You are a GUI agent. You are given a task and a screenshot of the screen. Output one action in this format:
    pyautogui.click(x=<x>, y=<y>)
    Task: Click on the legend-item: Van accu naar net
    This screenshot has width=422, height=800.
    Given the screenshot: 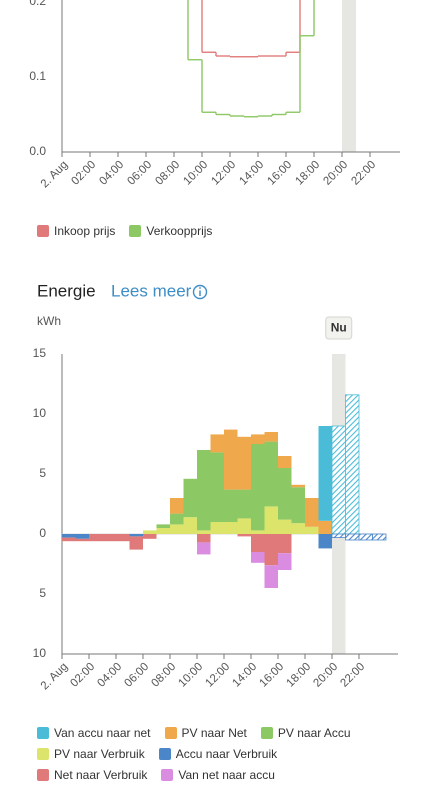 What is the action you would take?
    pyautogui.click(x=94, y=733)
    